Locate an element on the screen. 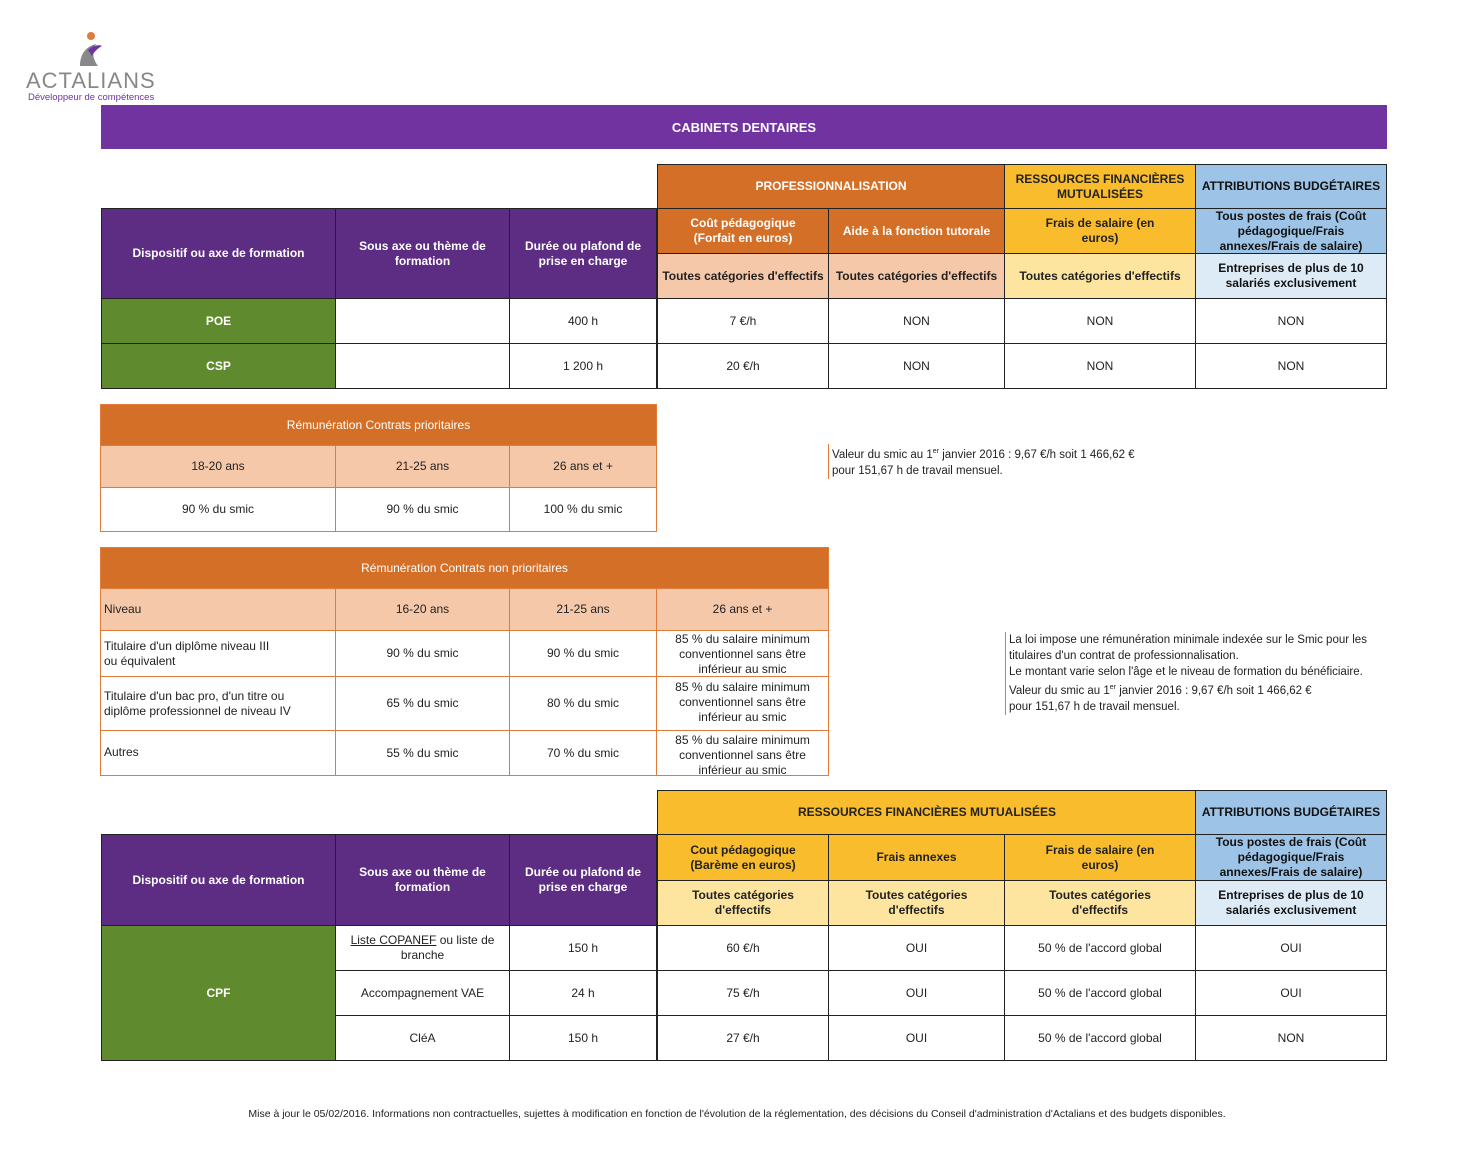 The height and width of the screenshot is (1154, 1474). row-cout: 27 €/h is located at coordinates (743, 1038).